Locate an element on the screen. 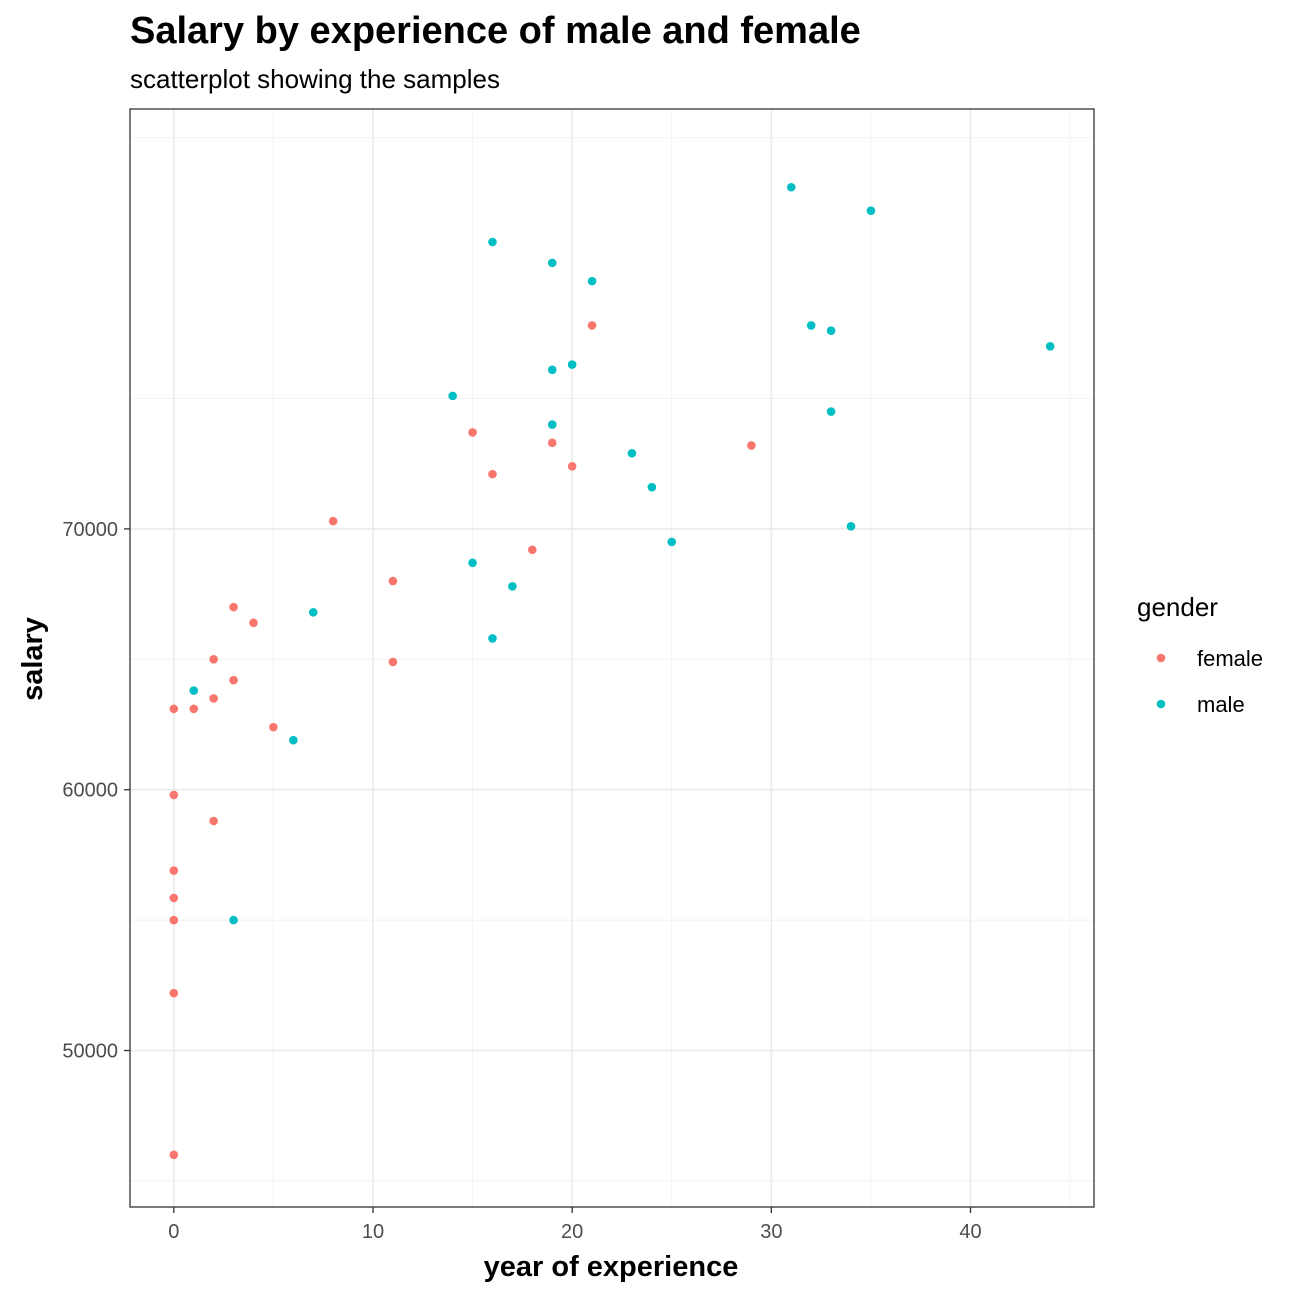 Image resolution: width=1296 pixels, height=1296 pixels. x-tick-label: 20 is located at coordinates (572, 1232).